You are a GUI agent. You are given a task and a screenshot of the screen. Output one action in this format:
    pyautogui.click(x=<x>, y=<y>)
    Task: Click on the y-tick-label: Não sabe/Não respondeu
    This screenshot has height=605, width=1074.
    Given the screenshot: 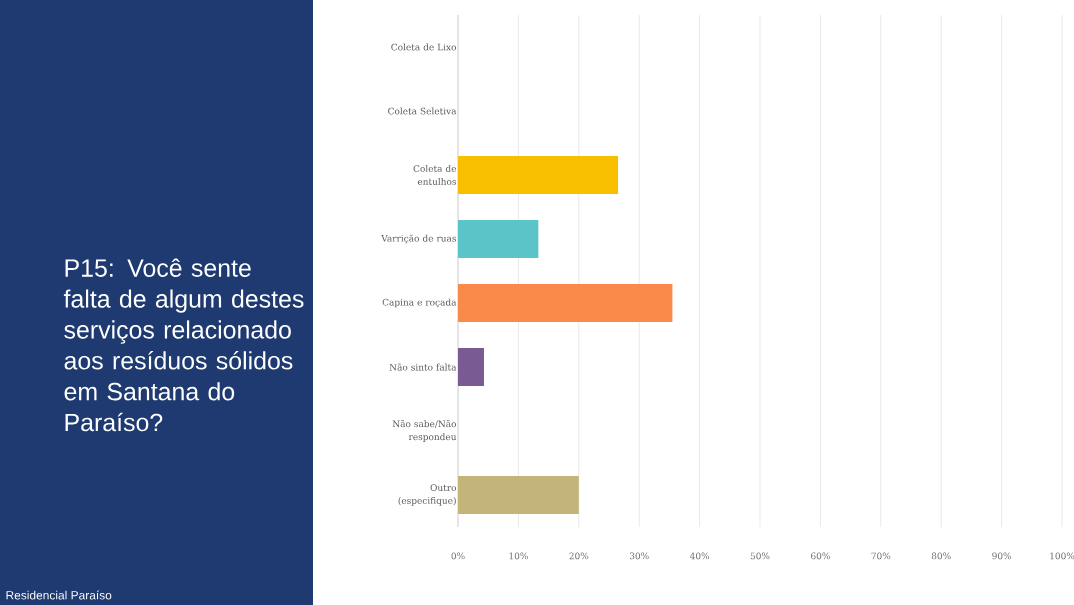 What is the action you would take?
    pyautogui.click(x=424, y=431)
    